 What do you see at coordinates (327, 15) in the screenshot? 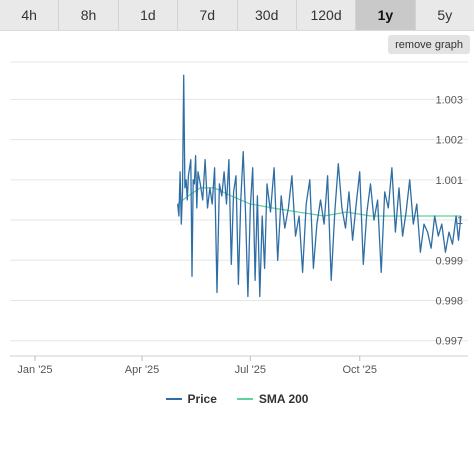
I see `tab-120d: 120d` at bounding box center [327, 15].